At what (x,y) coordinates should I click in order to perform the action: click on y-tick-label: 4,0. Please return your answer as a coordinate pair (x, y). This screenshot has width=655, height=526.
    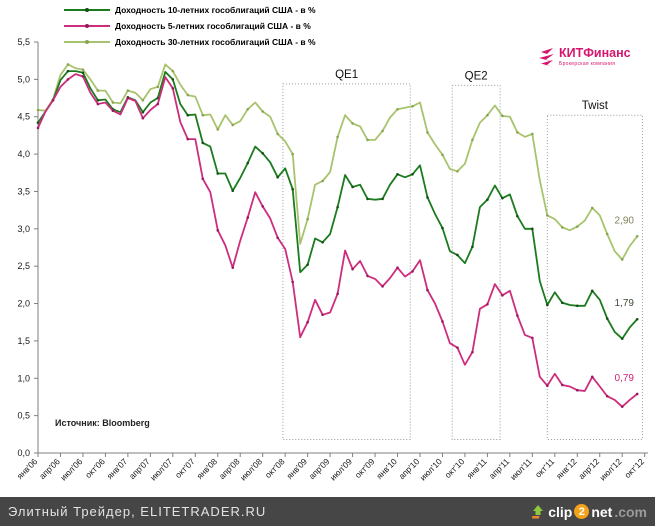
    Looking at the image, I should click on (23, 154).